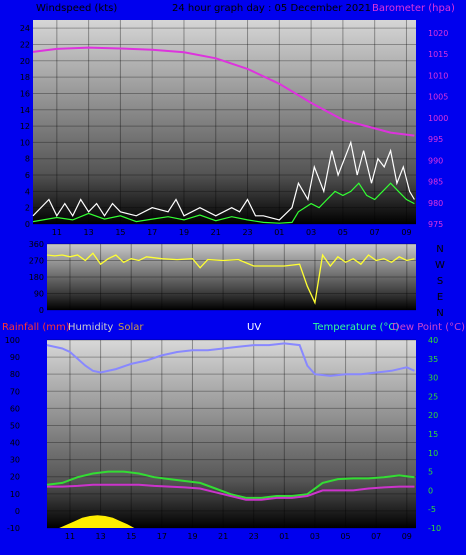  Describe the element at coordinates (25, 28) in the screenshot. I see `y-tick-wind: 24` at that location.